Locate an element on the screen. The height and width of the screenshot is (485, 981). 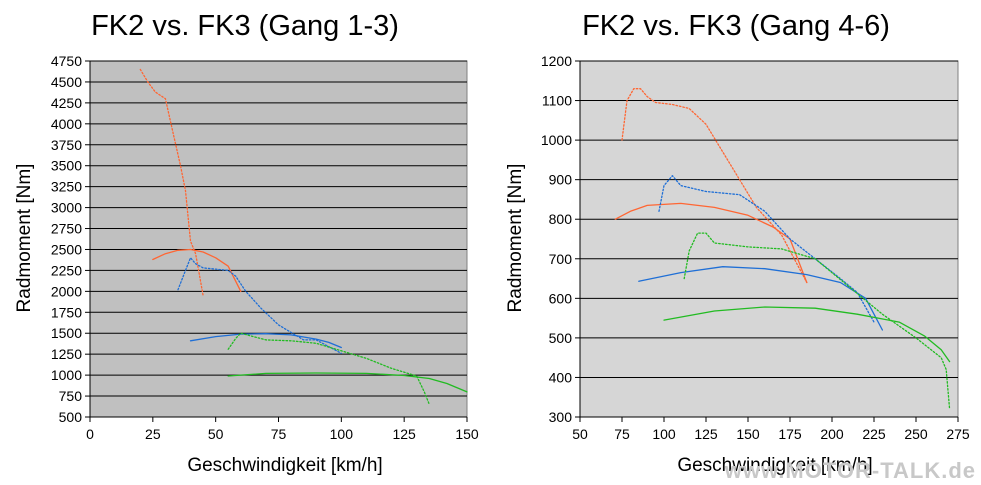
y-tick-label: 2250 is located at coordinates (66, 270).